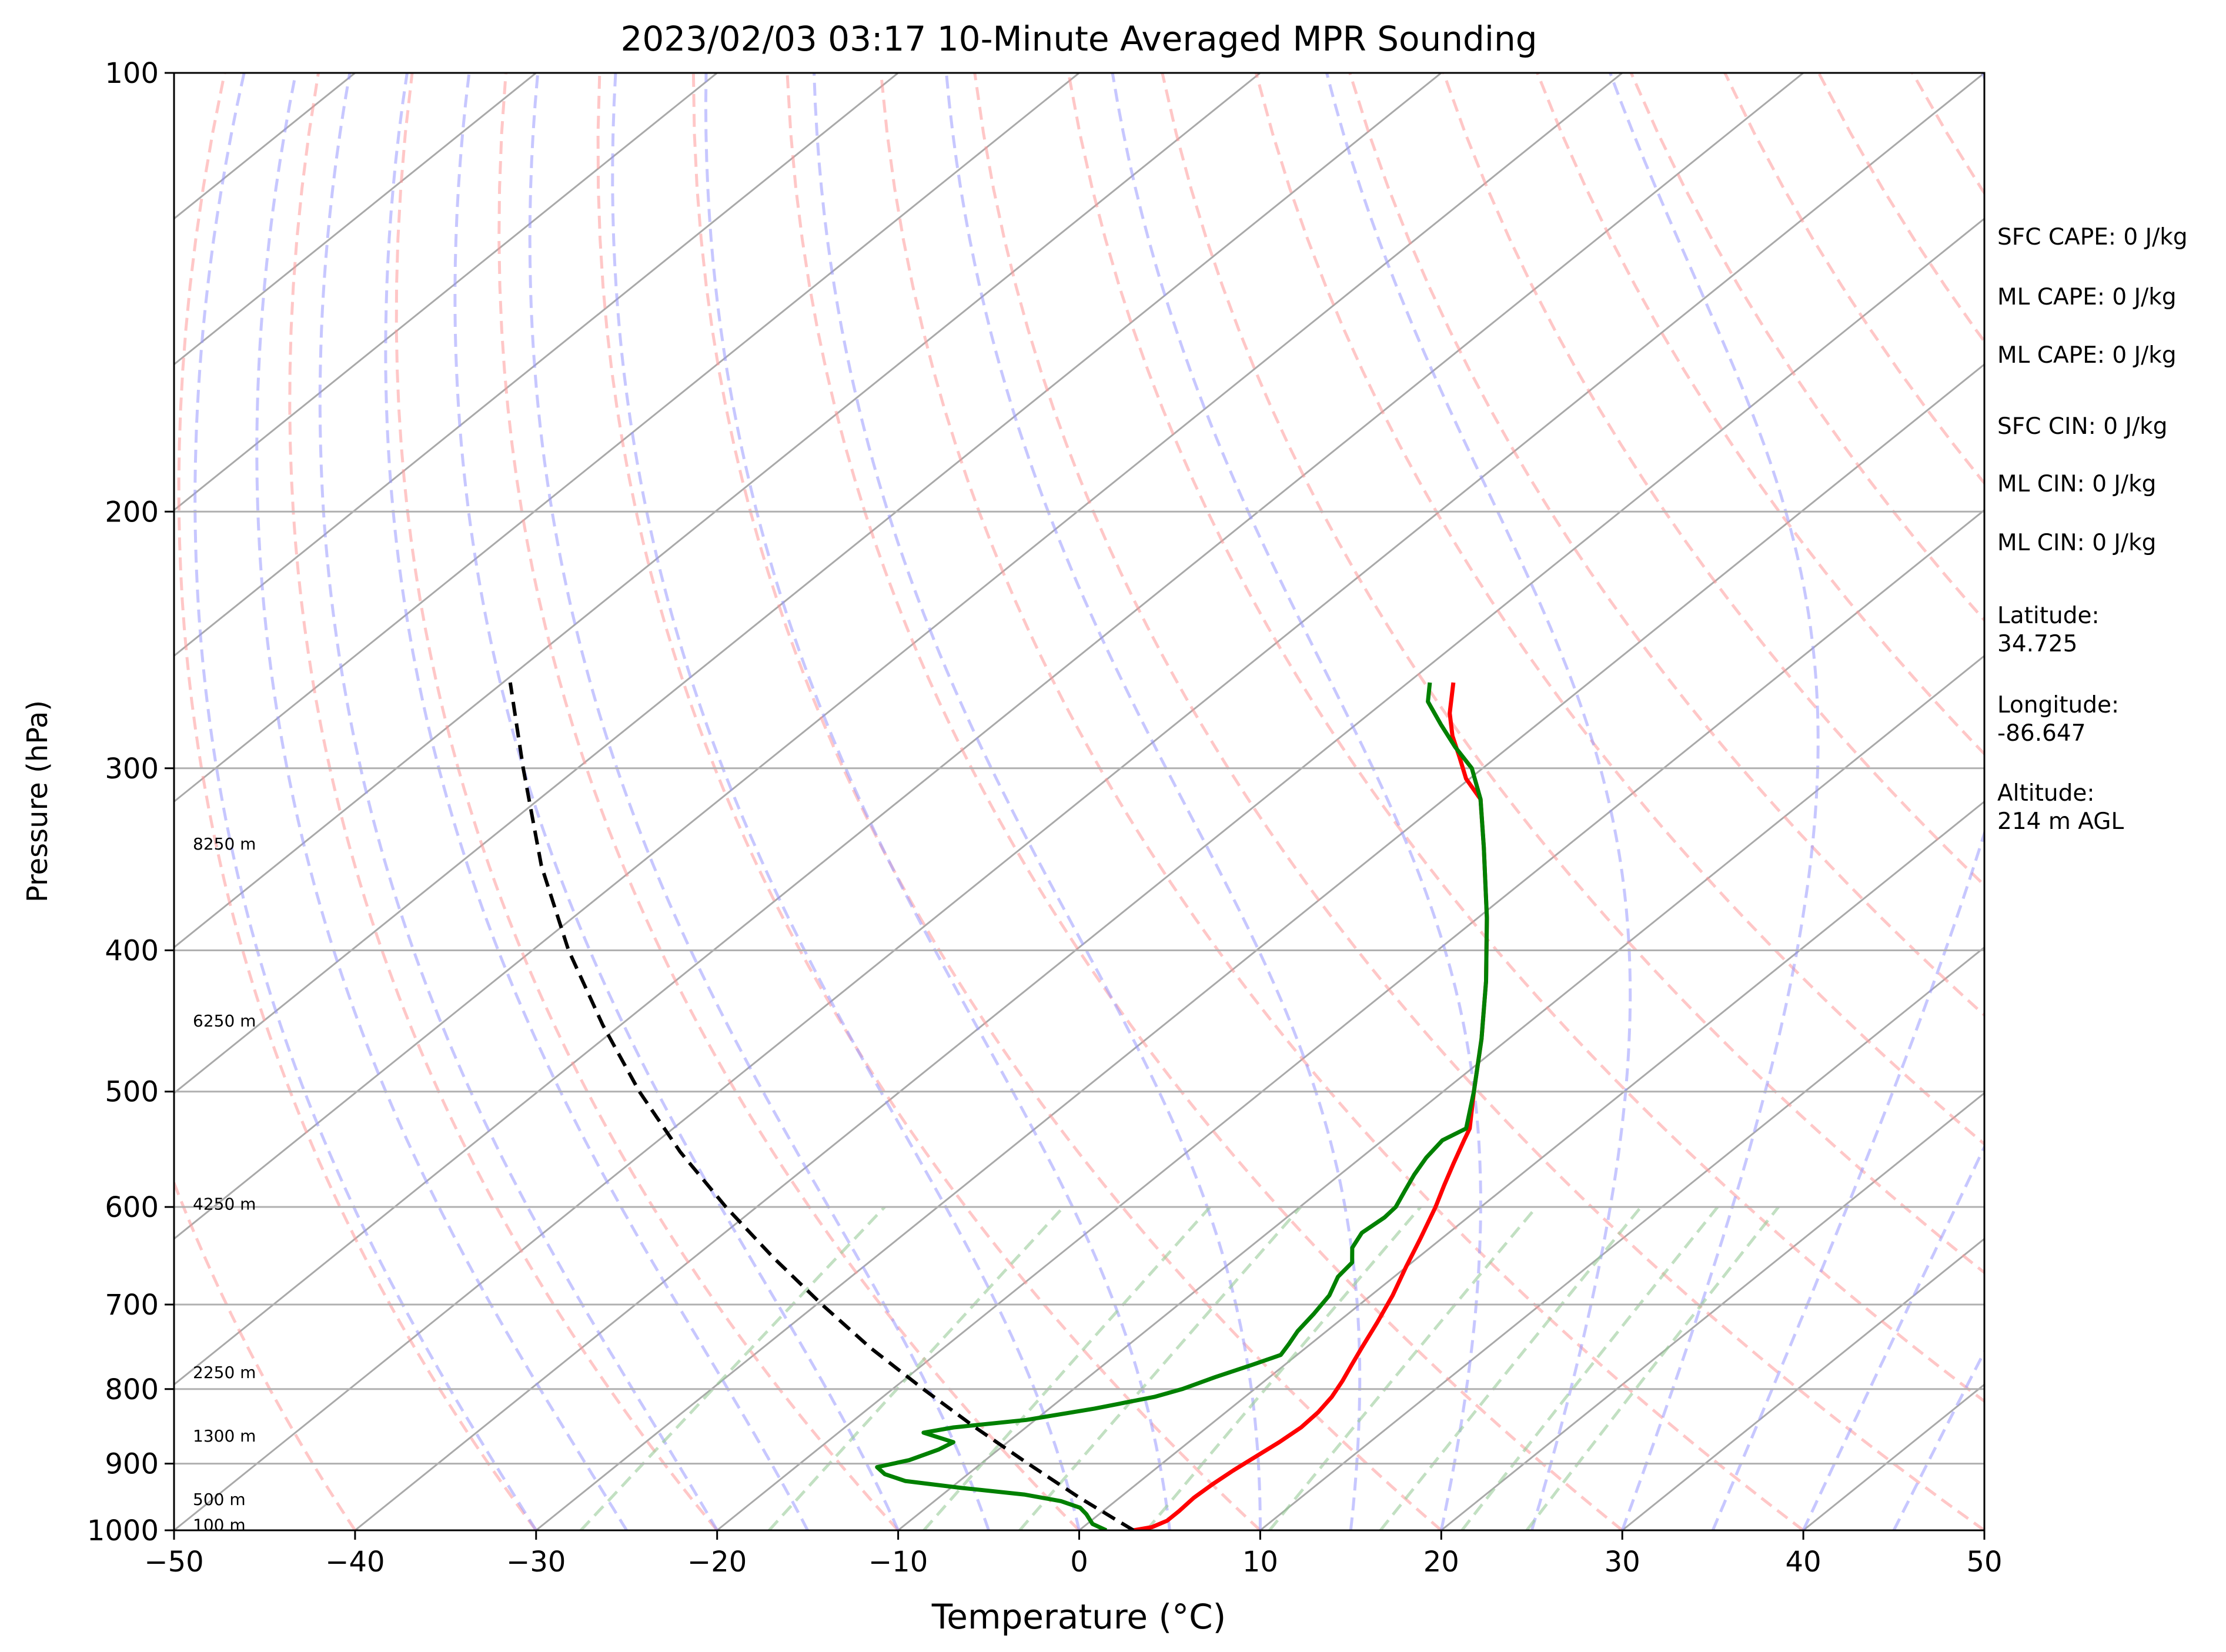 This screenshot has width=2226, height=1652. Describe the element at coordinates (38, 801) in the screenshot. I see `y-axis-label: Pressure (hPa)` at that location.